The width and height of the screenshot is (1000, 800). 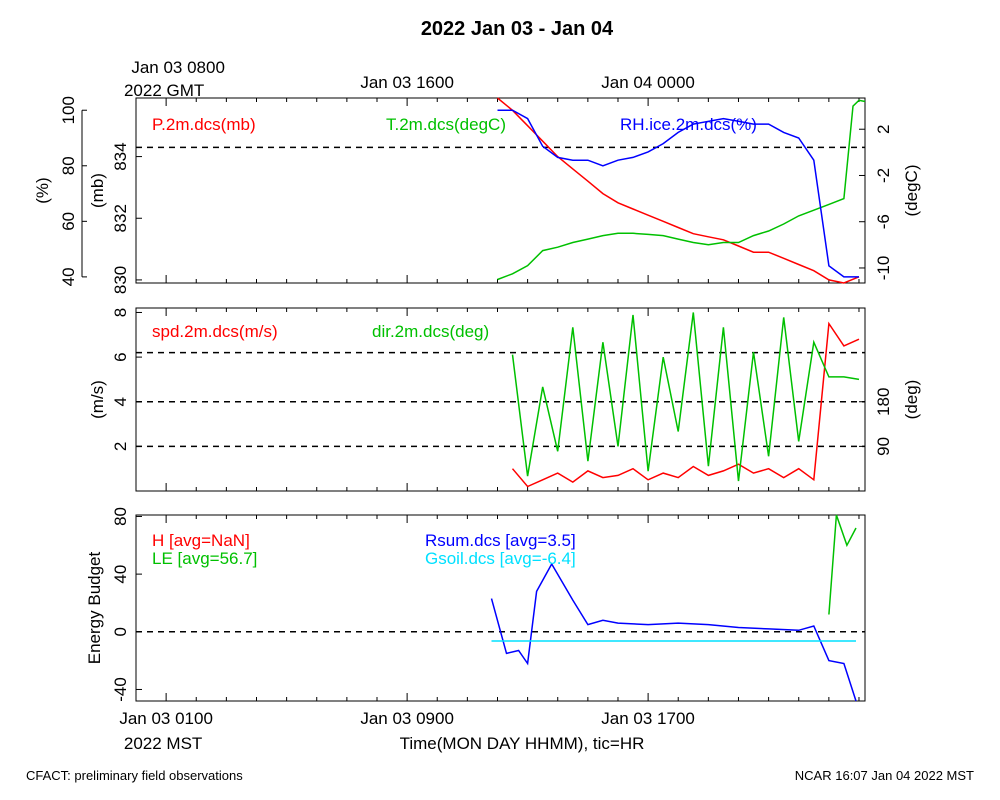 I want to click on legend-1: LE [avg=56.7], so click(x=204, y=558).